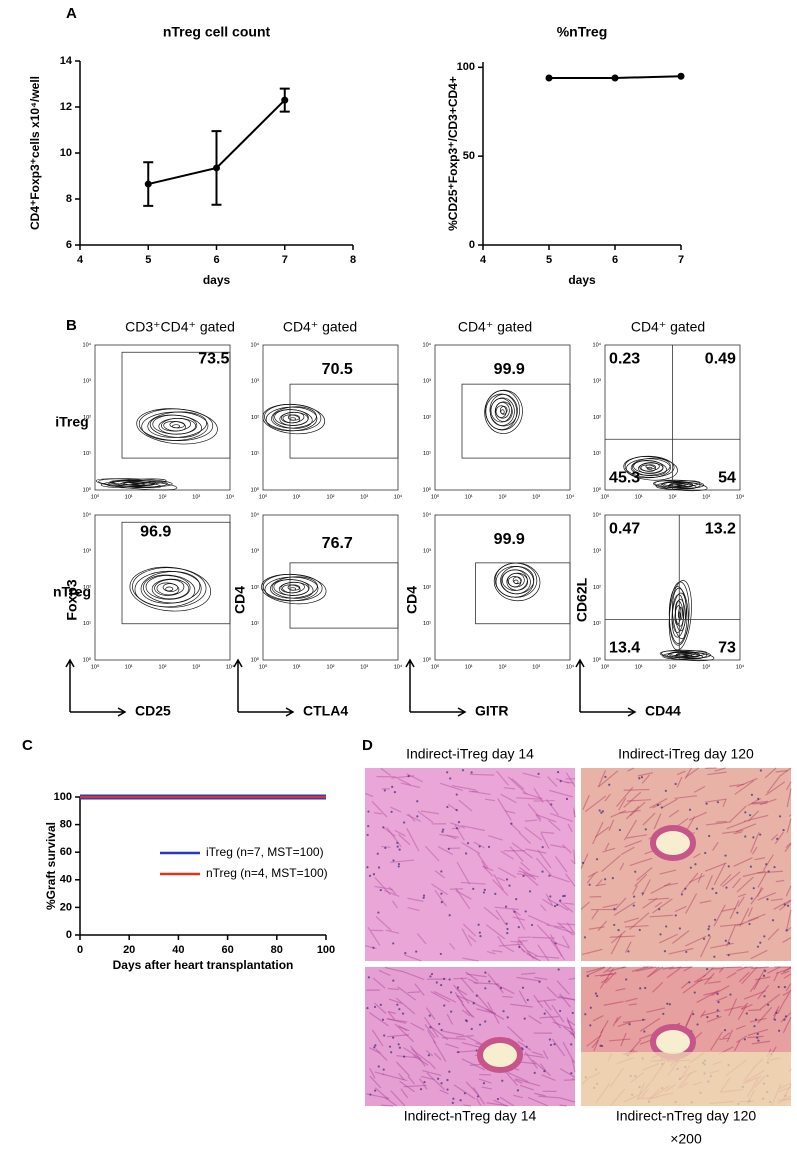 The height and width of the screenshot is (1162, 797). I want to click on quadrant-percent: 13.4, so click(624, 648).